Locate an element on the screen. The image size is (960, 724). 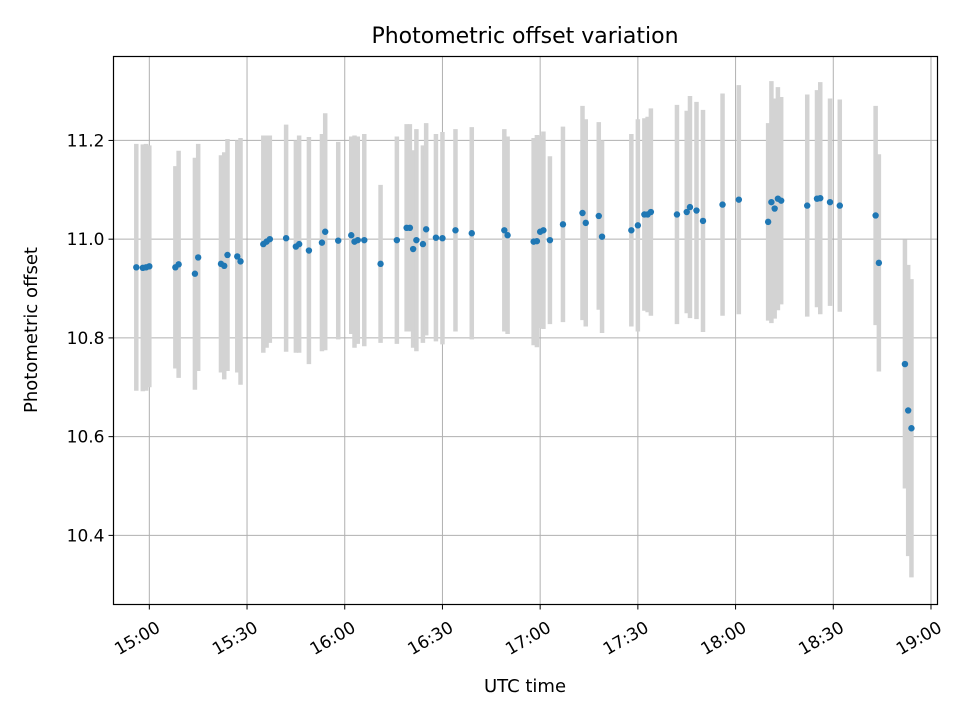
x-axis-label: UTC time is located at coordinates (525, 686).